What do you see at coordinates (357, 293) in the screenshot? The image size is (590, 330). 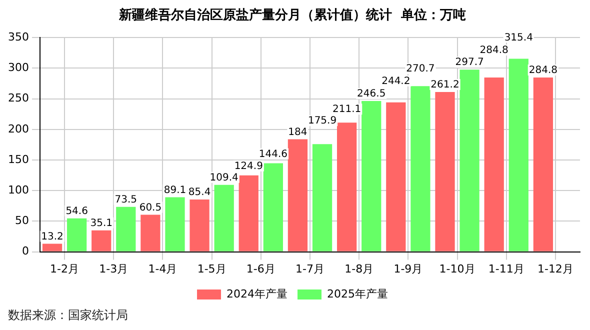 I see `legend-label: 2025年产量` at bounding box center [357, 293].